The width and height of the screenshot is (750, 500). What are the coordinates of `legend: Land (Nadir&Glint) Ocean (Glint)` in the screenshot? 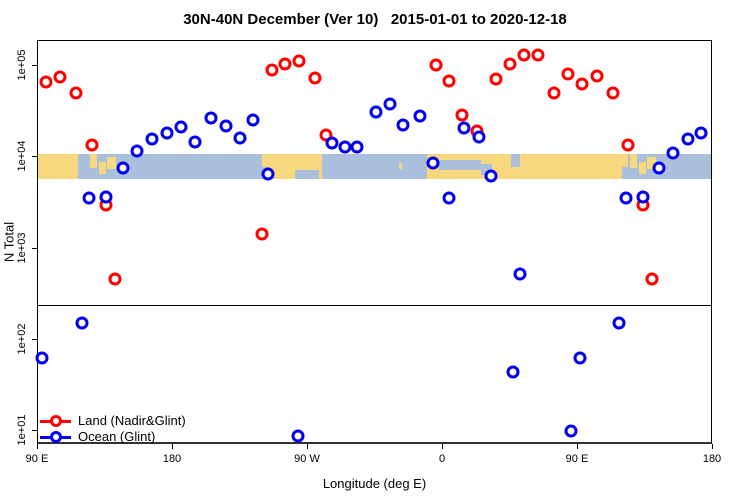 It's located at (113, 429).